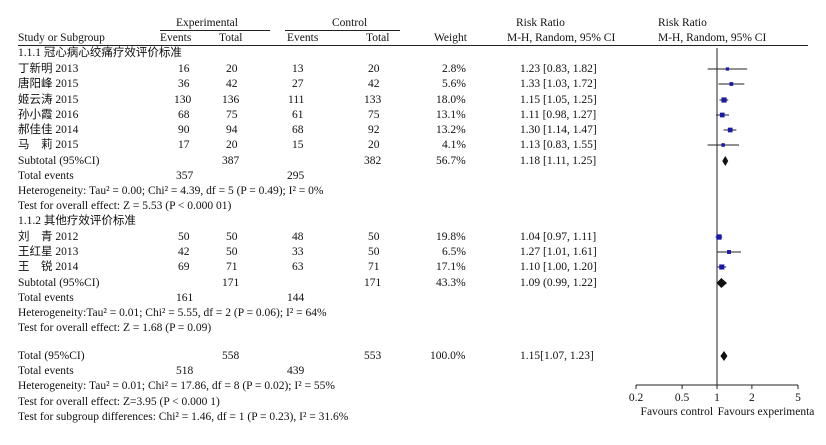 The height and width of the screenshot is (445, 826). Describe the element at coordinates (558, 237) in the screenshot. I see `risk-ratio-ci: 1.04 [0.97, 1.11]` at that location.